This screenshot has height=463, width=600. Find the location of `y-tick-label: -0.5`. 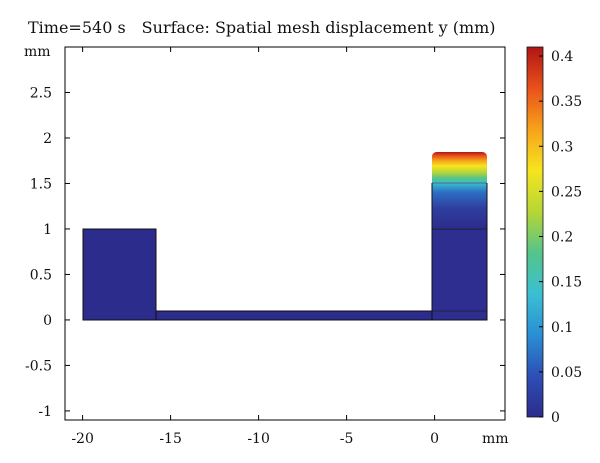

y-tick-label: -0.5 is located at coordinates (38, 366).